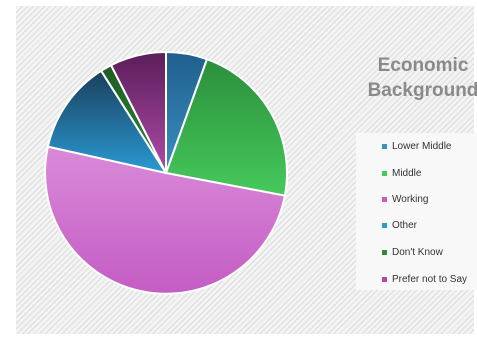 This screenshot has height=342, width=477. Describe the element at coordinates (422, 90) in the screenshot. I see `chart-title-line2: Background` at that location.